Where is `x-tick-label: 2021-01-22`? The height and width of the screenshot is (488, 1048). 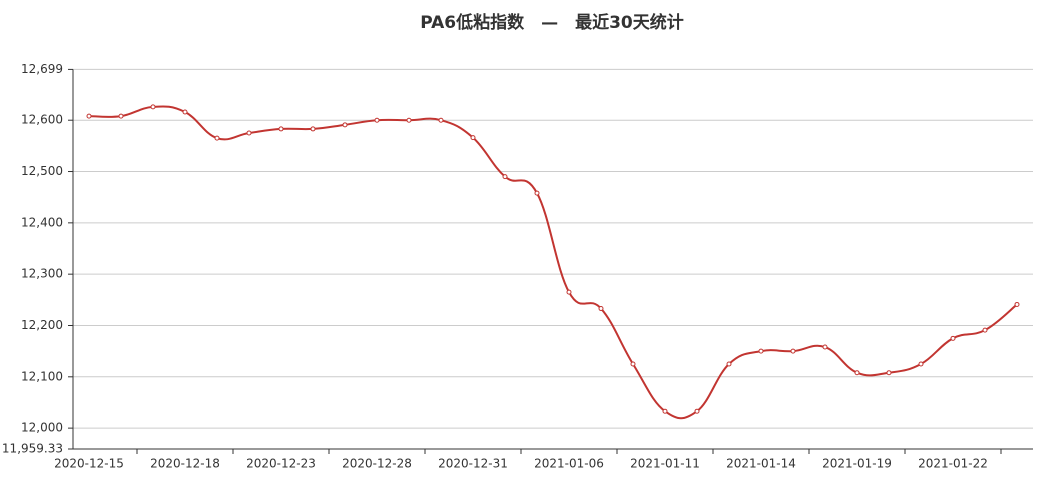
x-tick-label: 2021-01-22 is located at coordinates (953, 464).